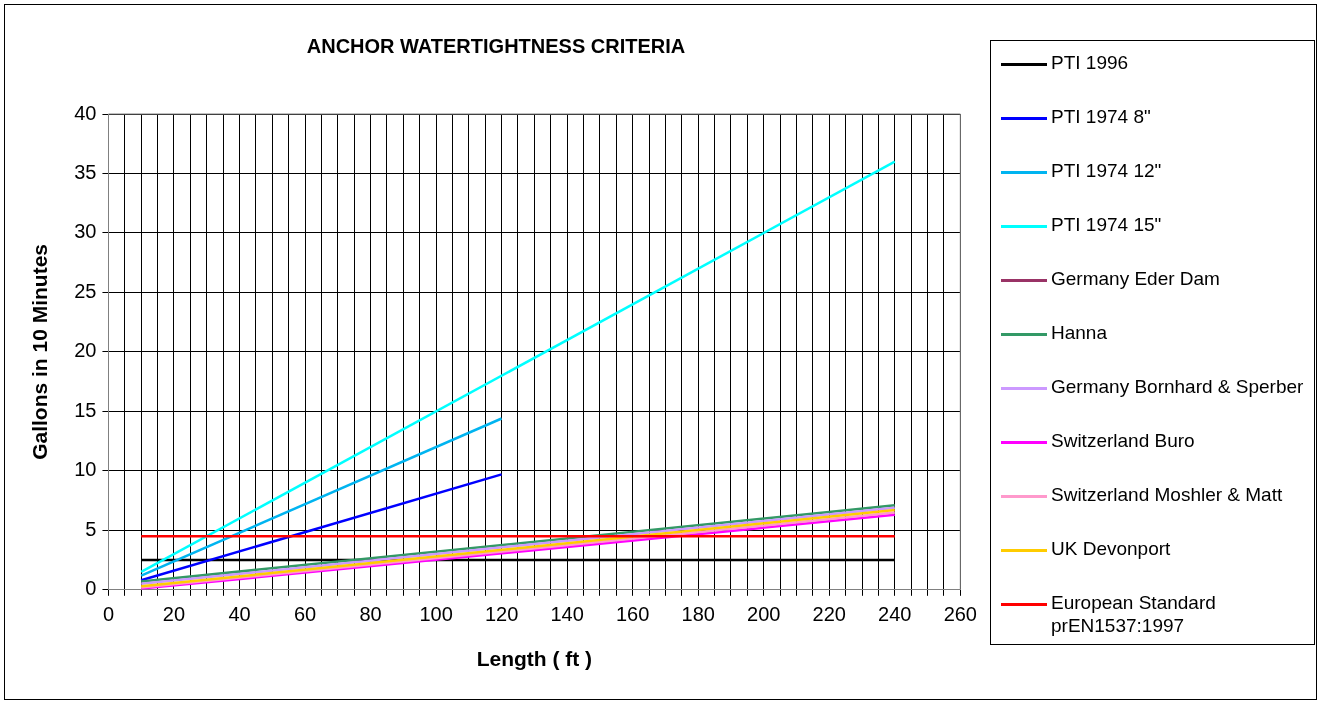 The image size is (1323, 706). What do you see at coordinates (1106, 224) in the screenshot?
I see `legend-label: PTI 1974 15"` at bounding box center [1106, 224].